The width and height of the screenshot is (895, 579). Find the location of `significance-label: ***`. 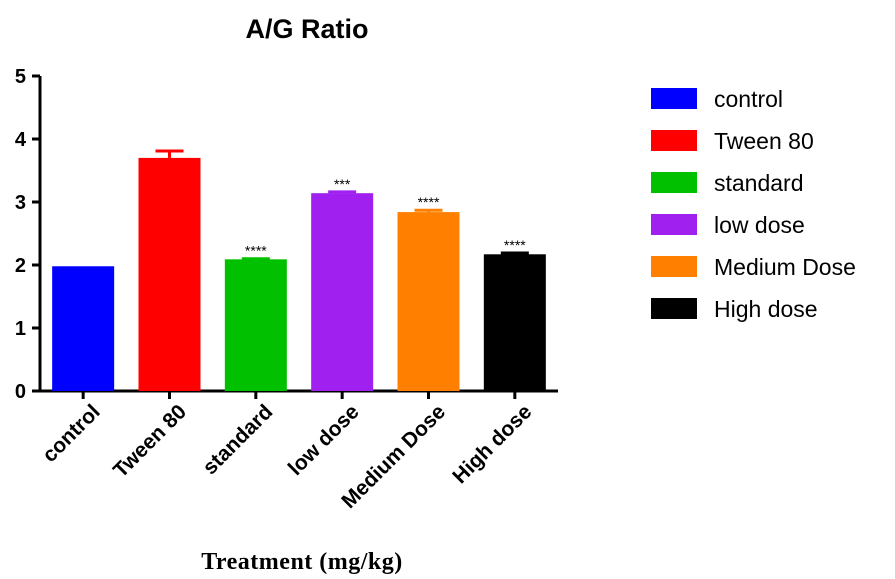

significance-label: *** is located at coordinates (342, 184).